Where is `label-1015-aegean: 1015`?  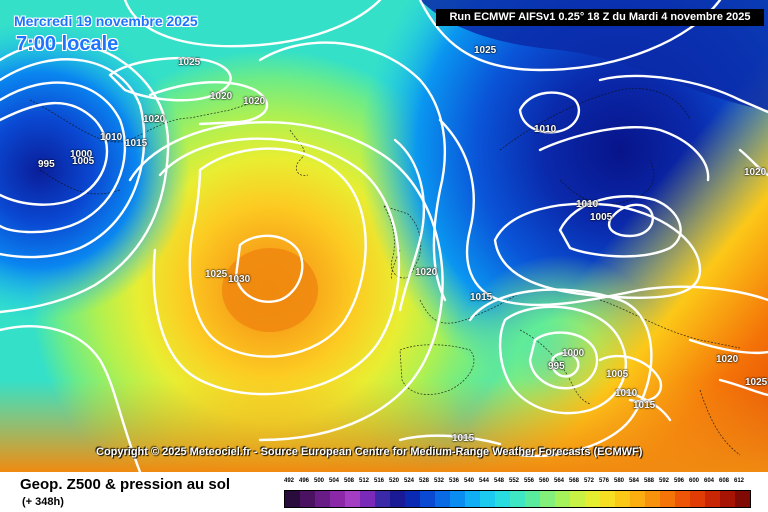 label-1015-aegean: 1015 is located at coordinates (644, 405).